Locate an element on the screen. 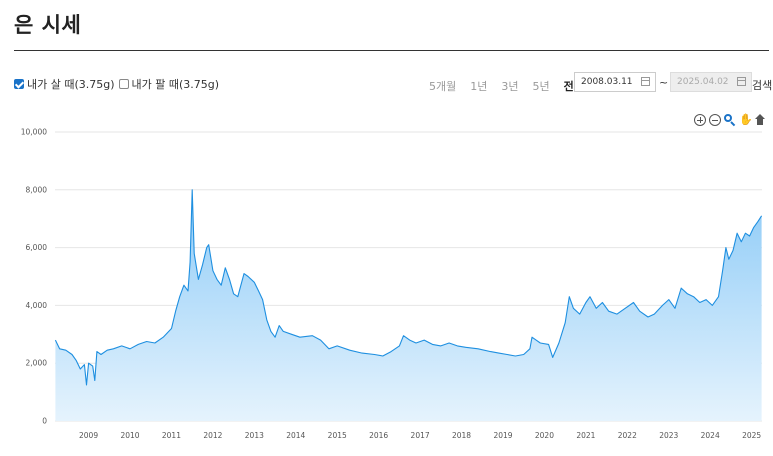  y-tick-label: 6,000 is located at coordinates (37, 247).